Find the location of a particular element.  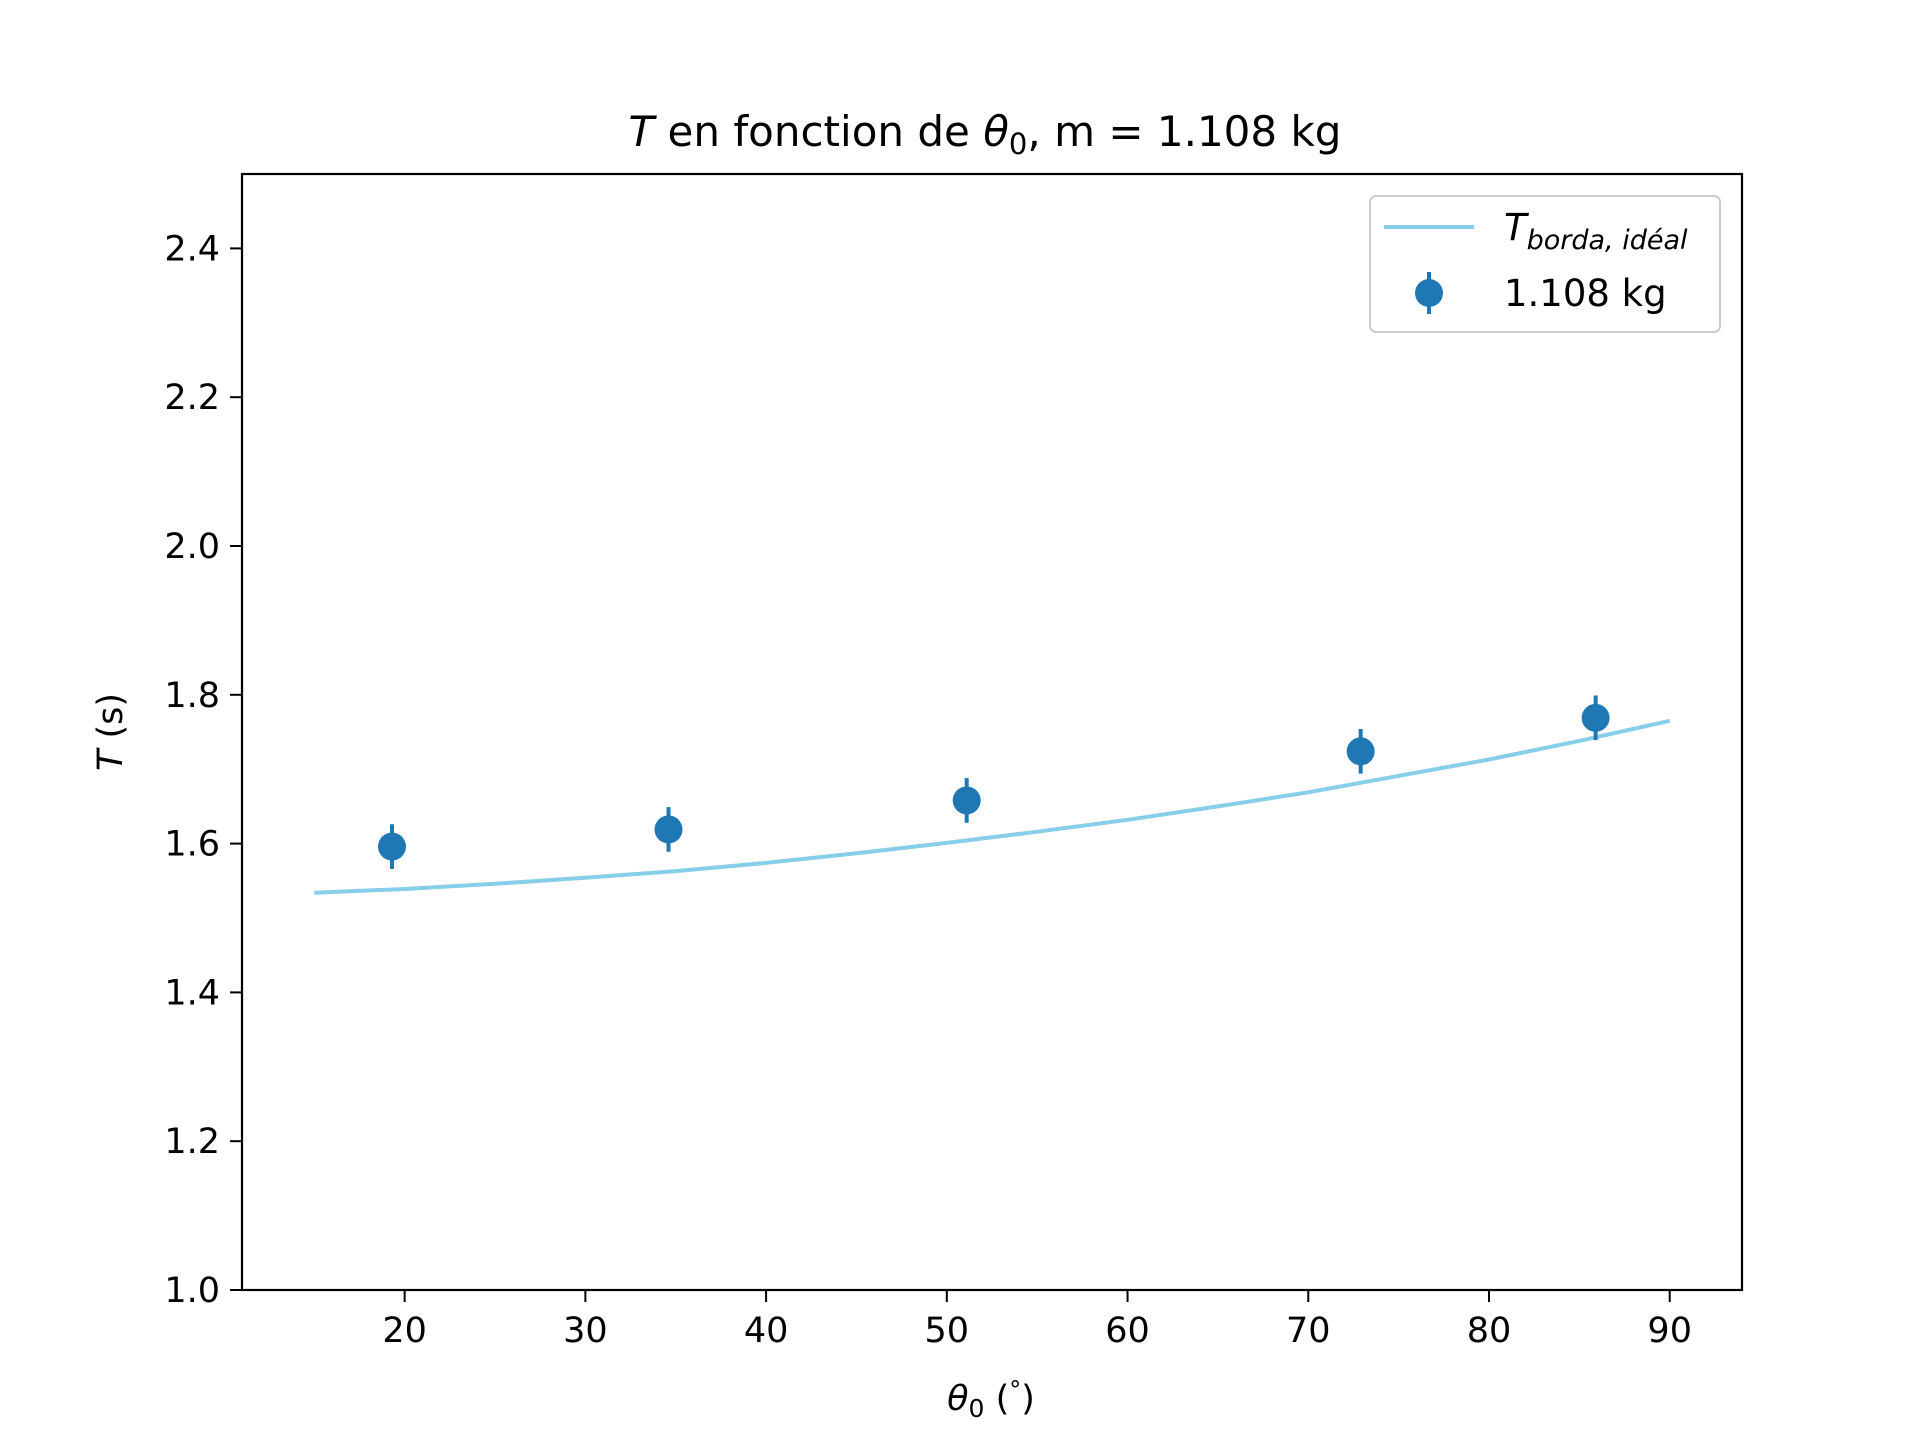

x-tick-label: 50 is located at coordinates (947, 1331).